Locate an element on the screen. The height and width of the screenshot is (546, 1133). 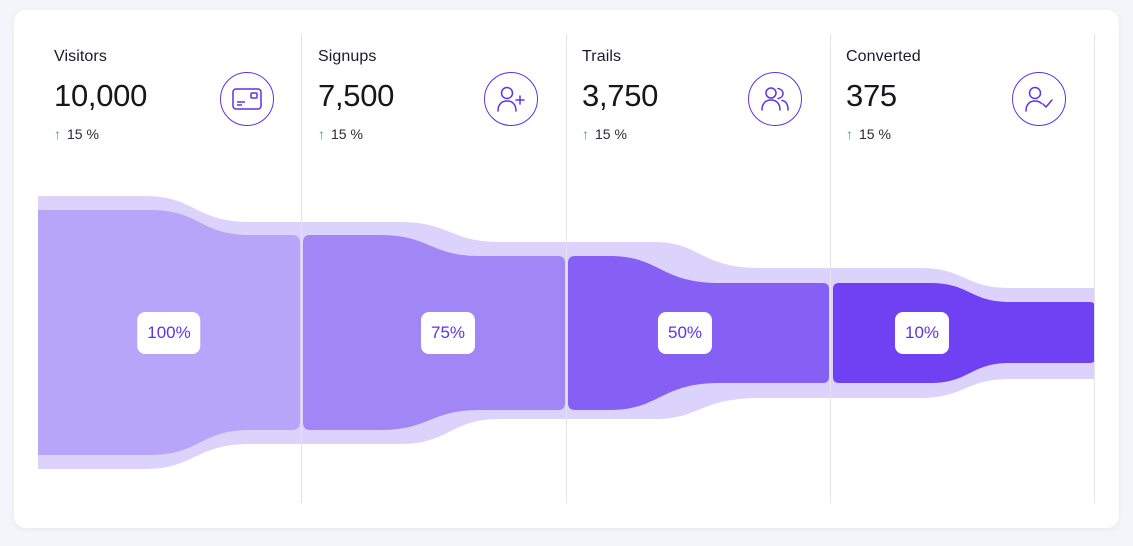
stage-label: Signups is located at coordinates (347, 56).